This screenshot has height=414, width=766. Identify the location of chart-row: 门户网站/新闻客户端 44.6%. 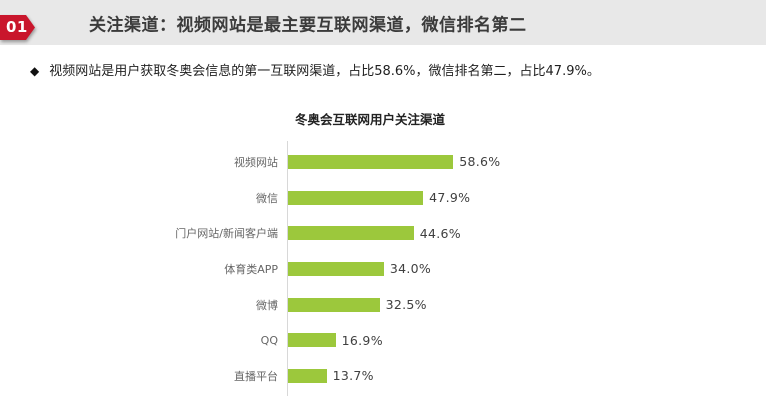
(370, 233).